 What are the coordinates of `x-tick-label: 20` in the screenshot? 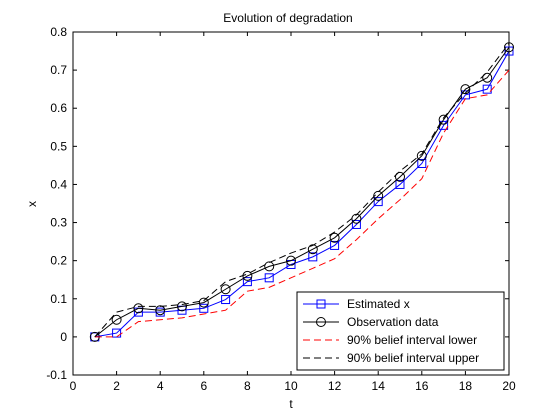 It's located at (509, 386).